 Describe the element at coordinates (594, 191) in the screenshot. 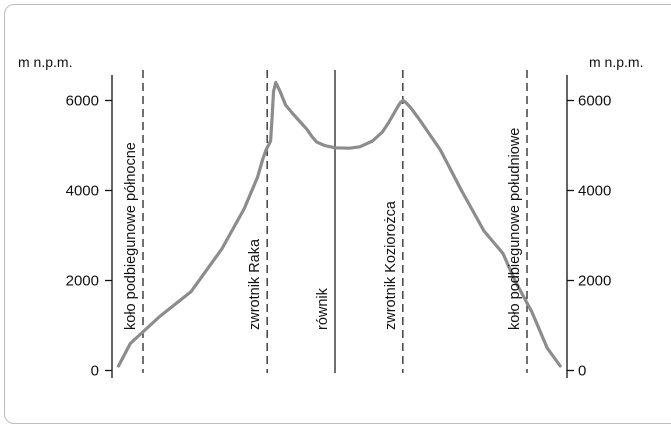

I see `y-tick-label-right: 4000` at that location.